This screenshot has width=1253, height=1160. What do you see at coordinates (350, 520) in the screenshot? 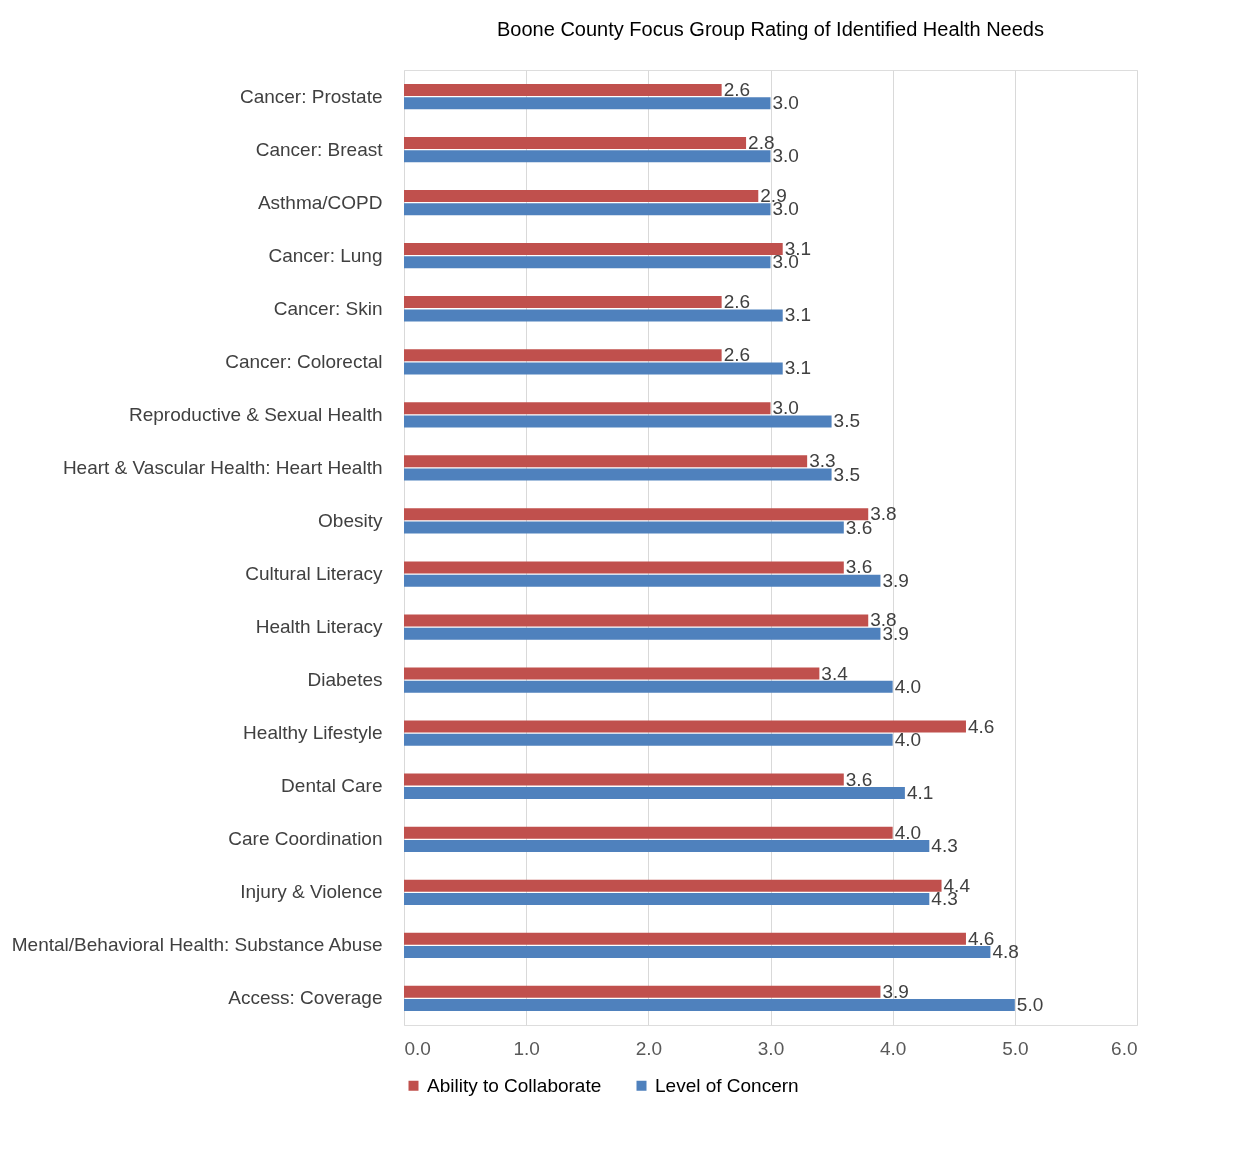
I see `y-tick-label: Obesity` at bounding box center [350, 520].